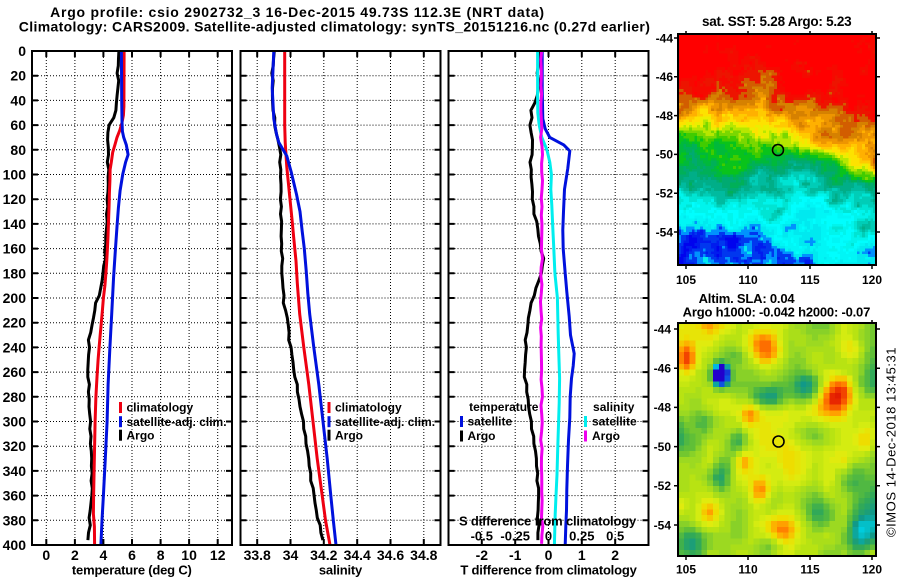  Describe the element at coordinates (15, 249) in the screenshot. I see `svg-text: 160` at that location.